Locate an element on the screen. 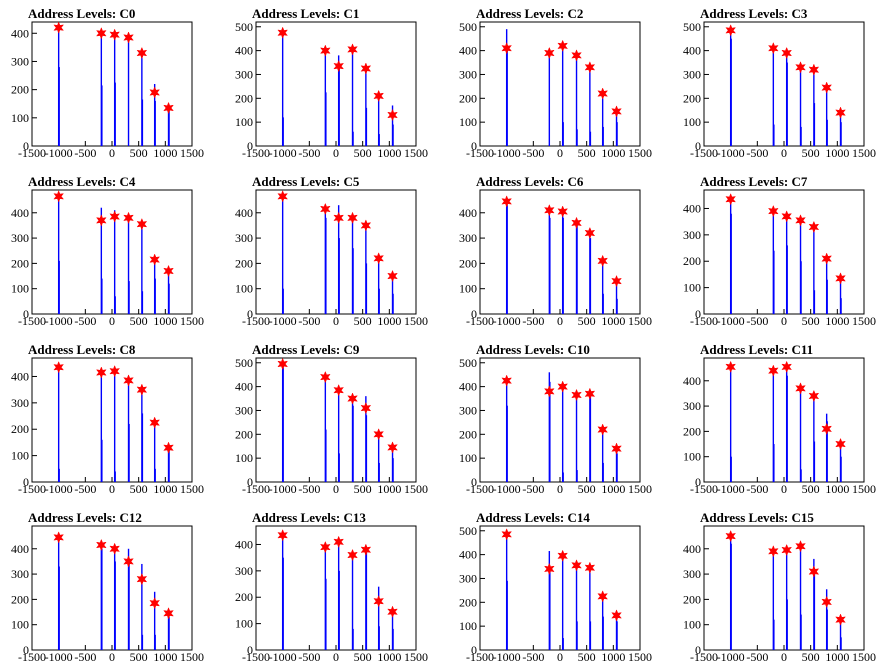 Image resolution: width=896 pixels, height=672 pixels. panel-title: Address Levels: C9 is located at coordinates (306, 349).